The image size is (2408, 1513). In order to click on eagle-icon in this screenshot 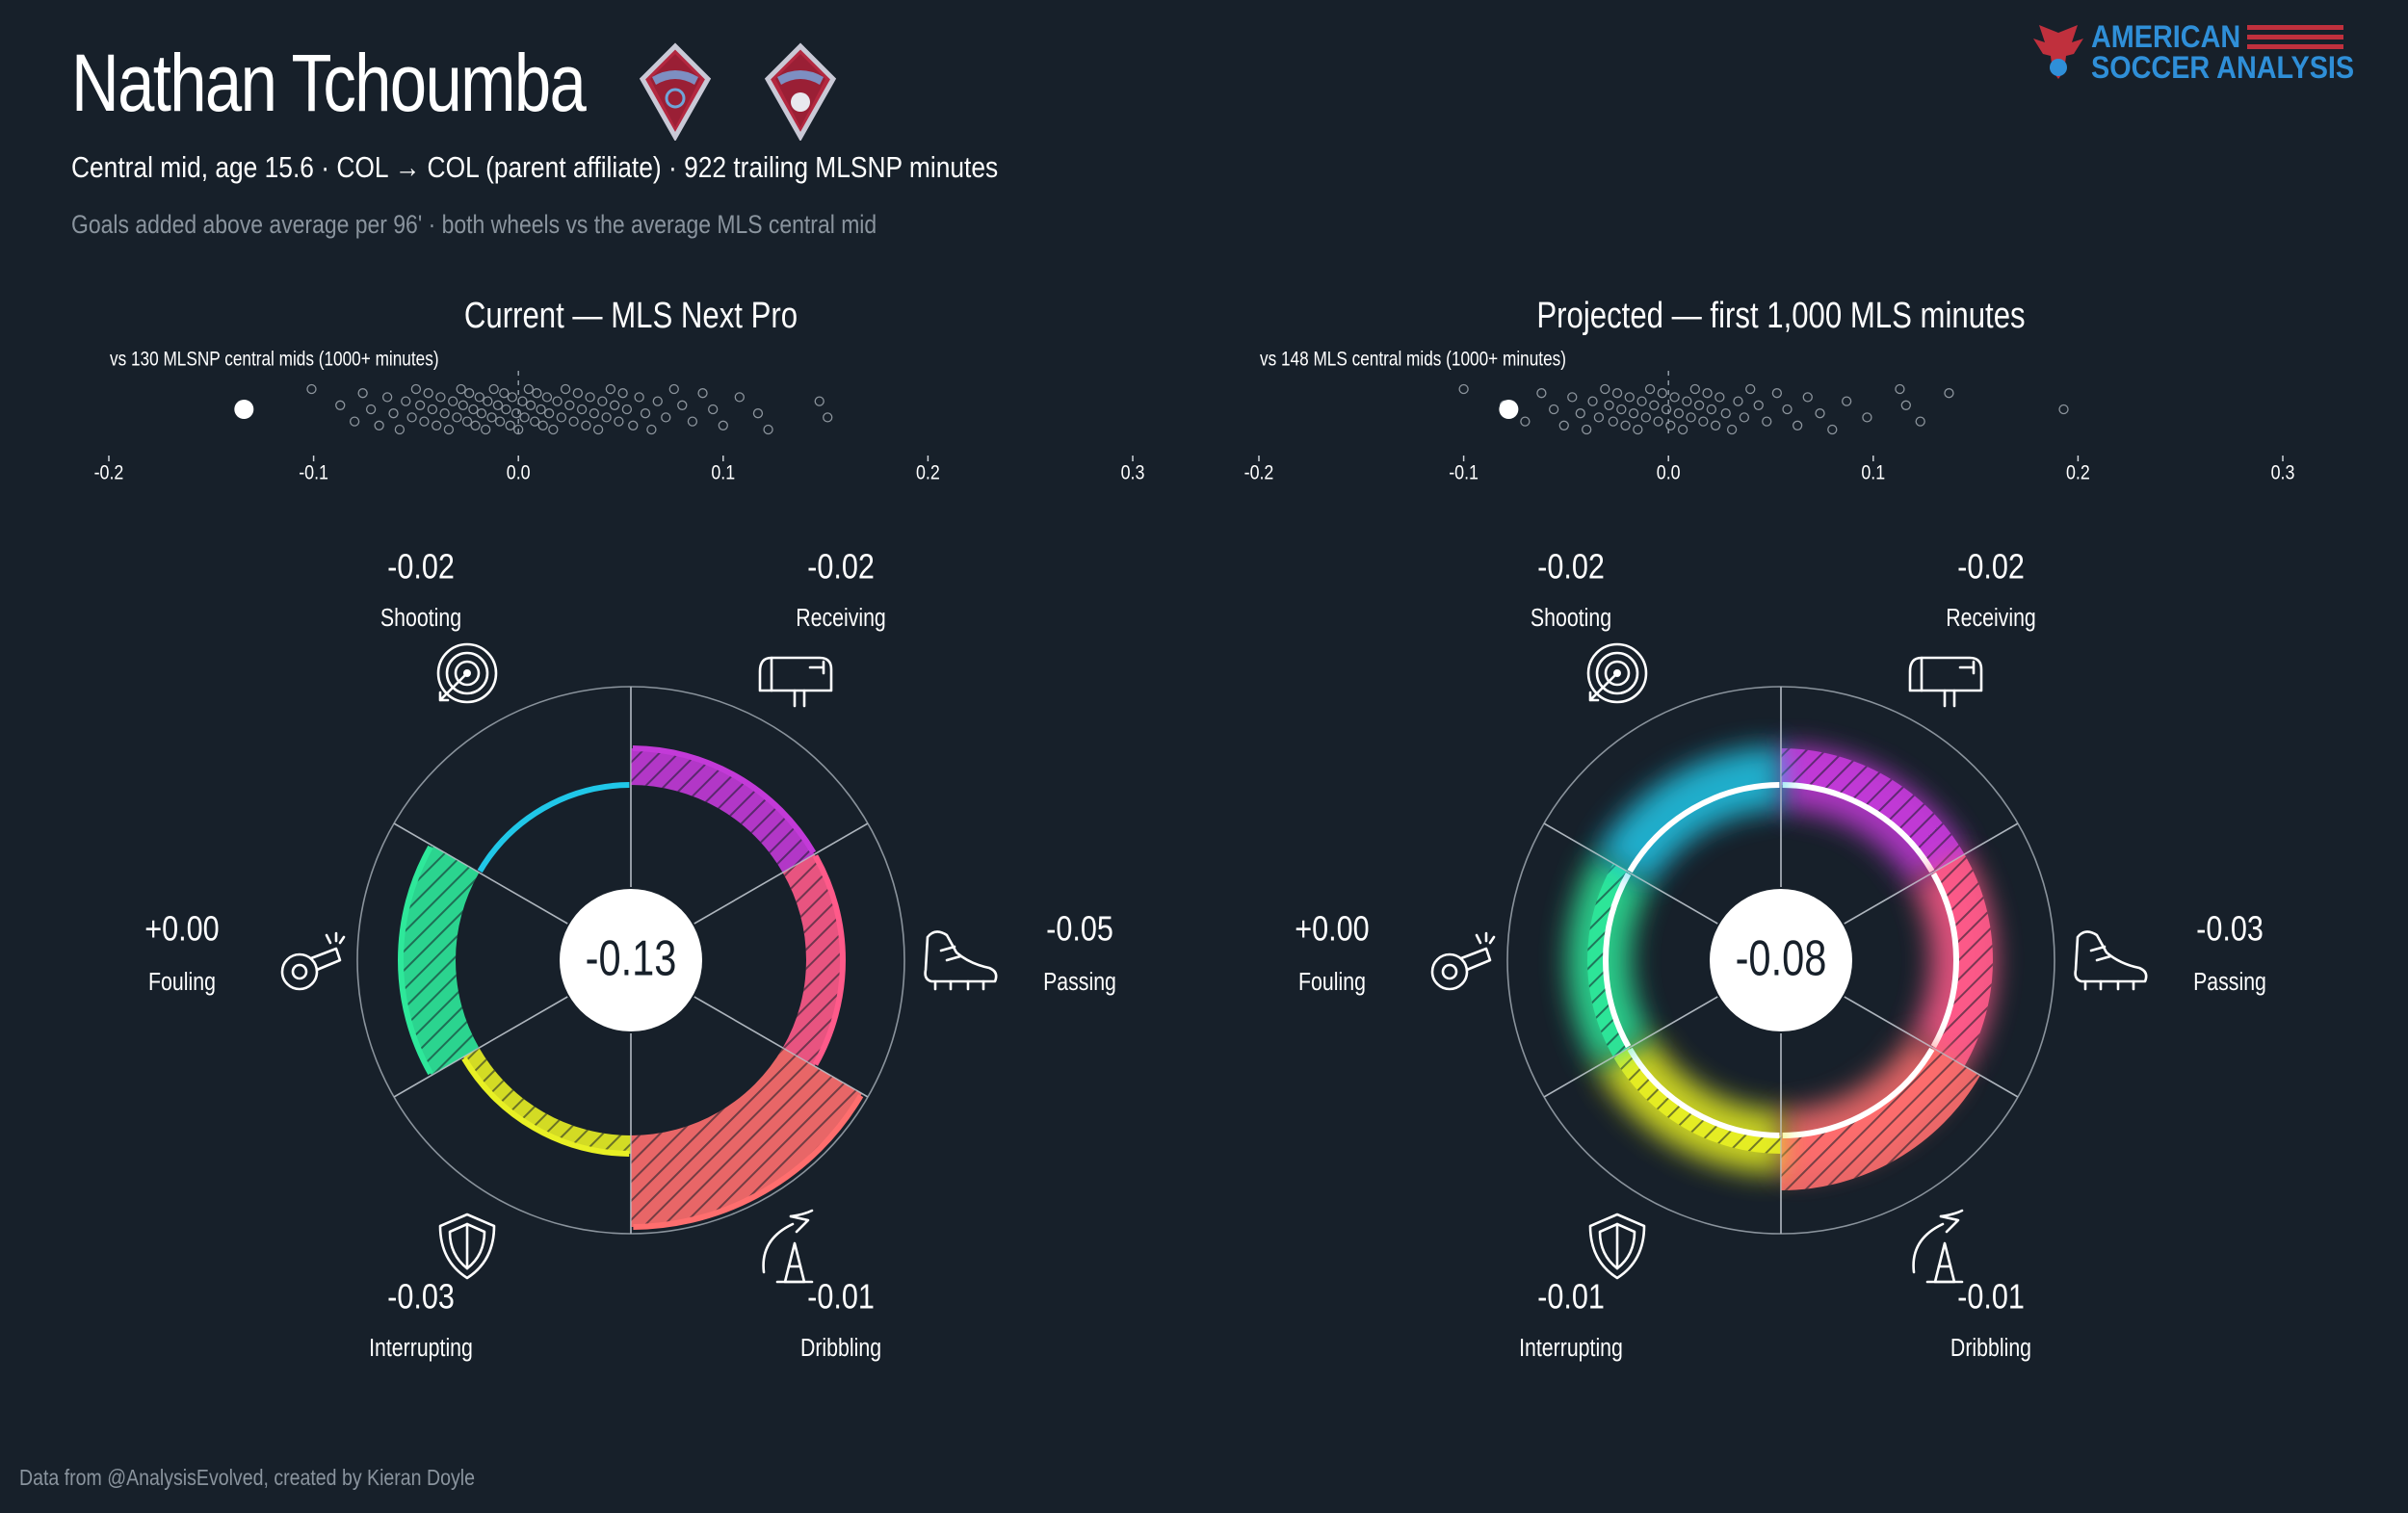, I will do `click(2057, 52)`.